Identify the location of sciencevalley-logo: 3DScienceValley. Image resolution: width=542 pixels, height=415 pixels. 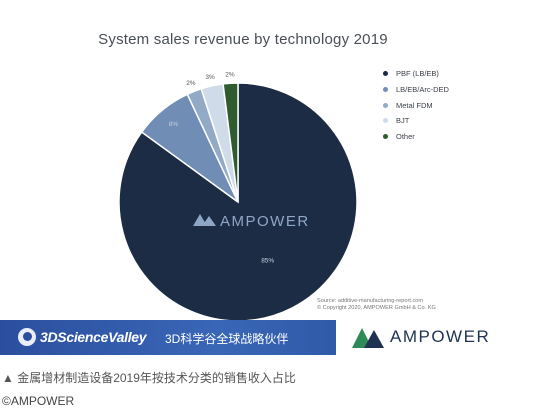
(82, 337).